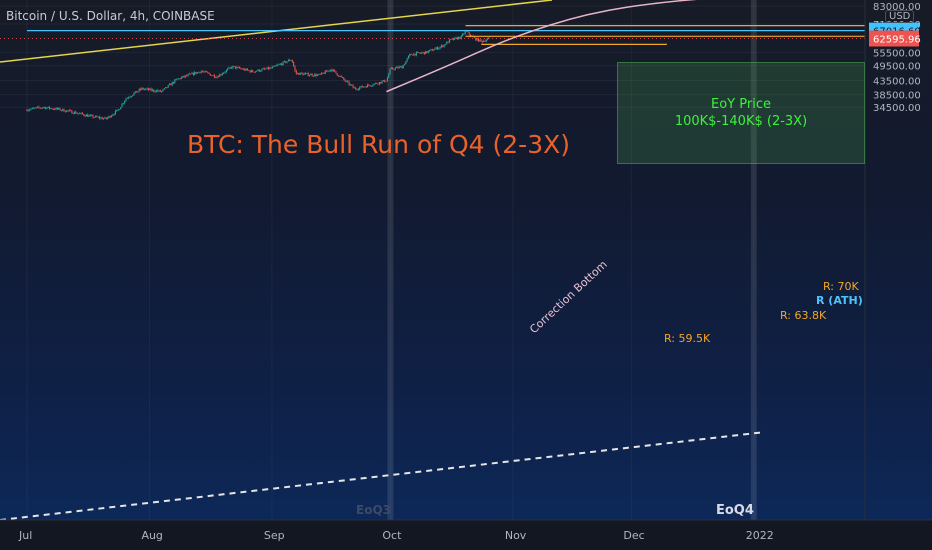 The height and width of the screenshot is (550, 932). I want to click on eoy-range: 100K$-140K$ (2-3X), so click(741, 121).